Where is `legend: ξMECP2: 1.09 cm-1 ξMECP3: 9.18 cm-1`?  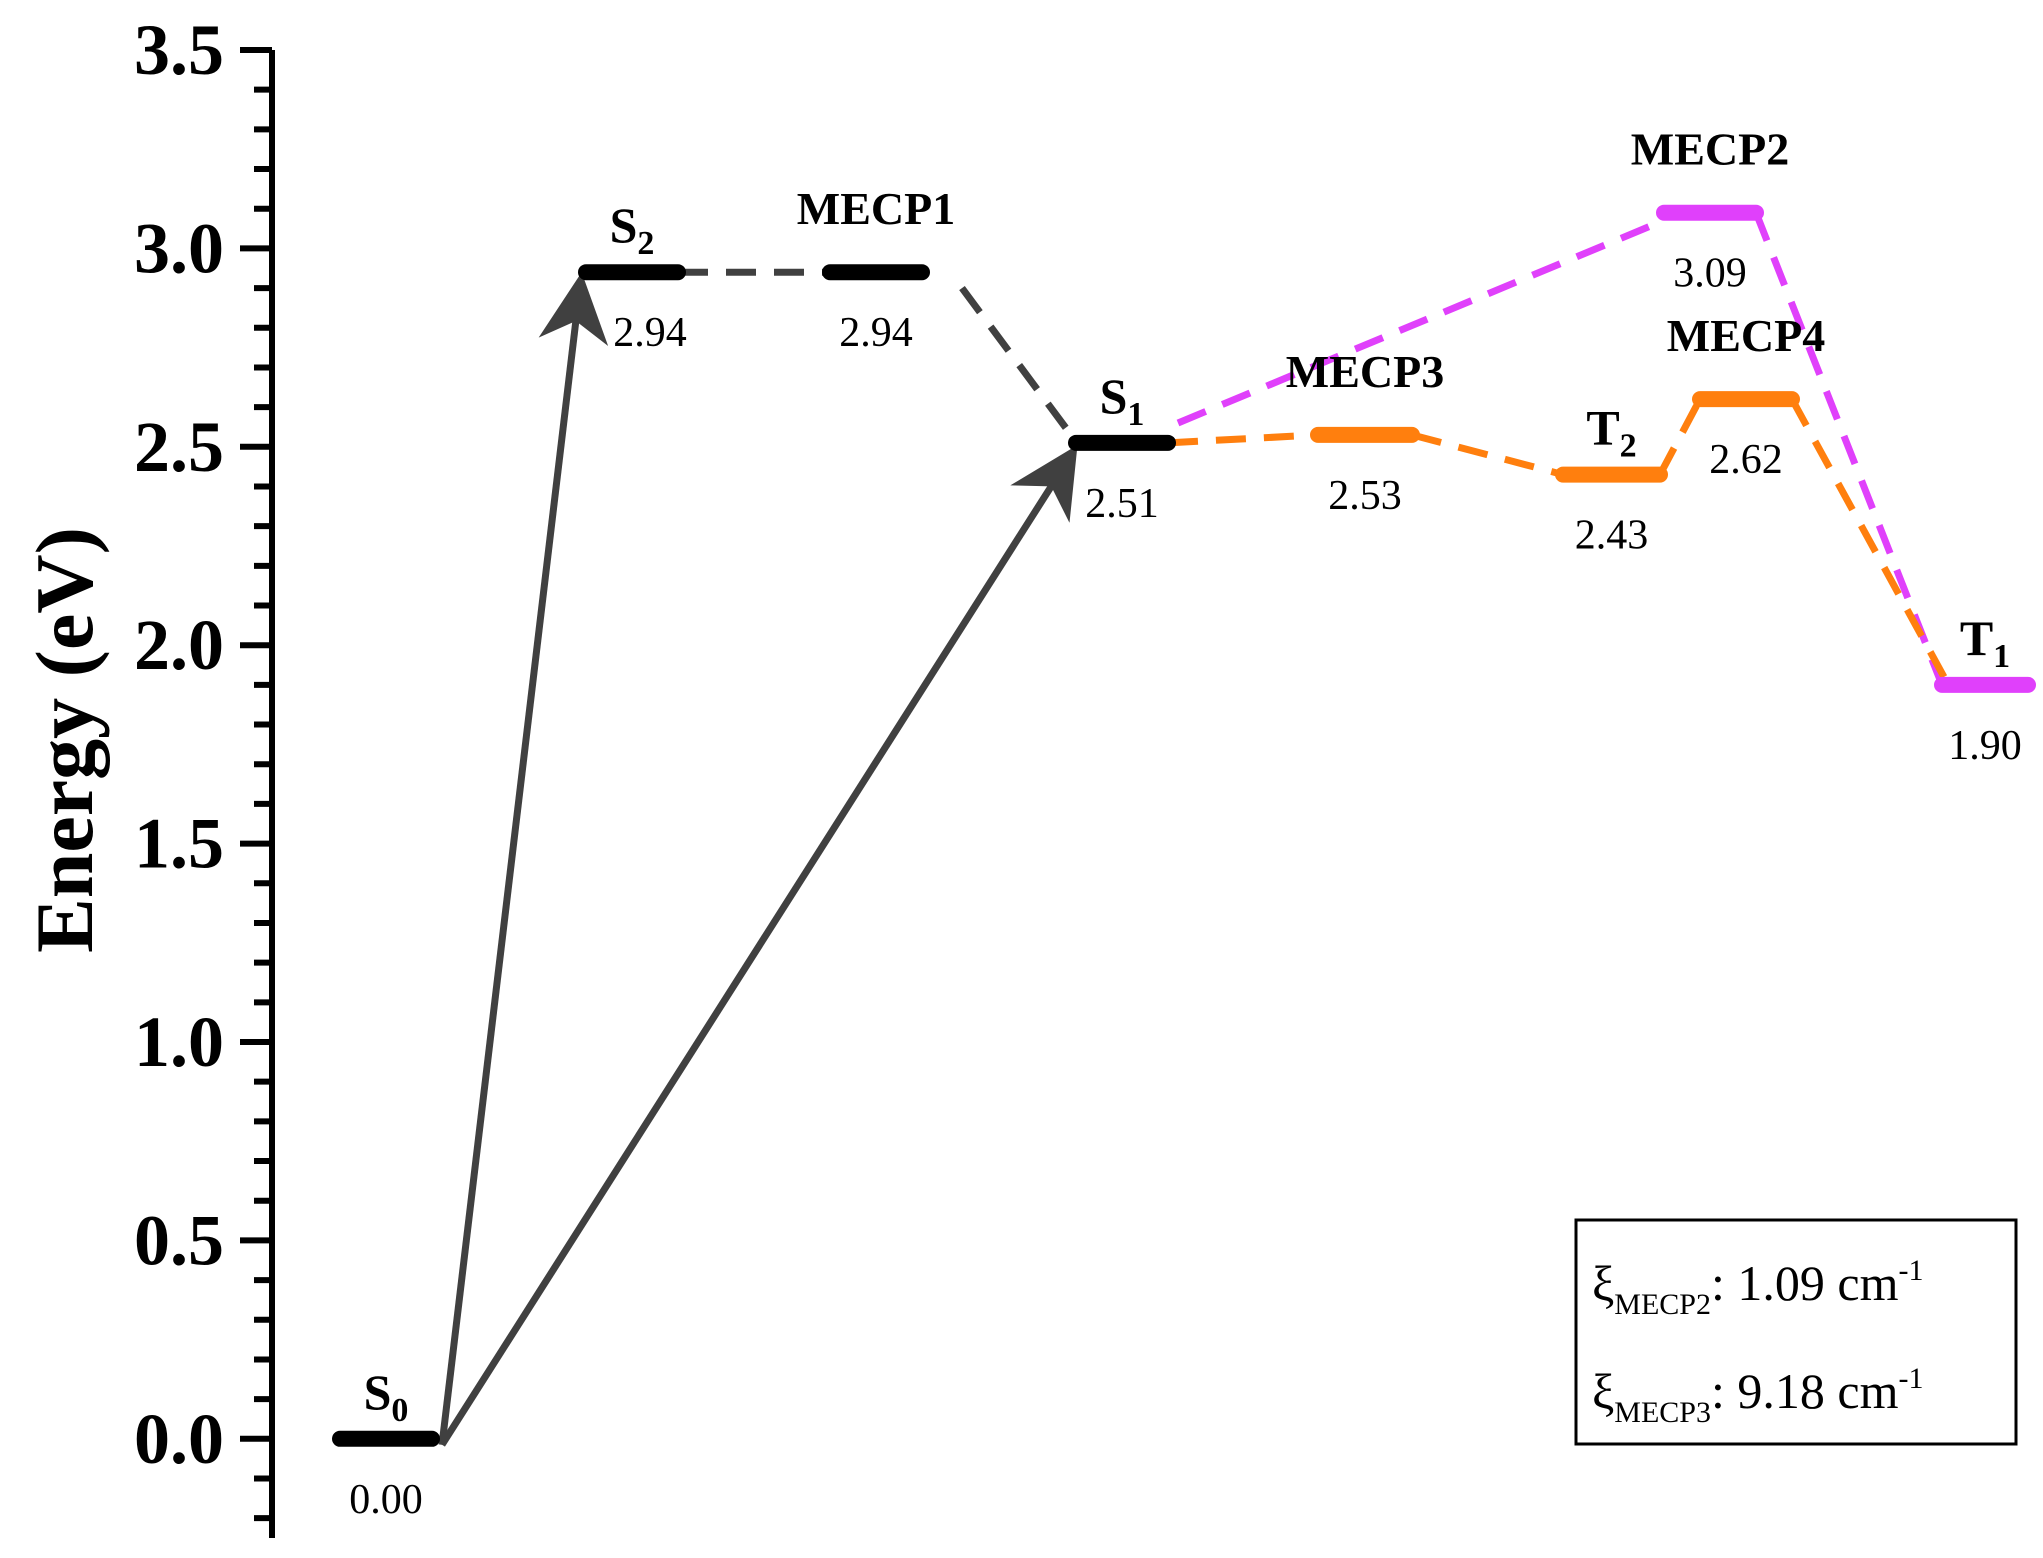
legend: ξMECP2: 1.09 cm-1 ξMECP3: 9.18 cm-1 is located at coordinates (1796, 1332).